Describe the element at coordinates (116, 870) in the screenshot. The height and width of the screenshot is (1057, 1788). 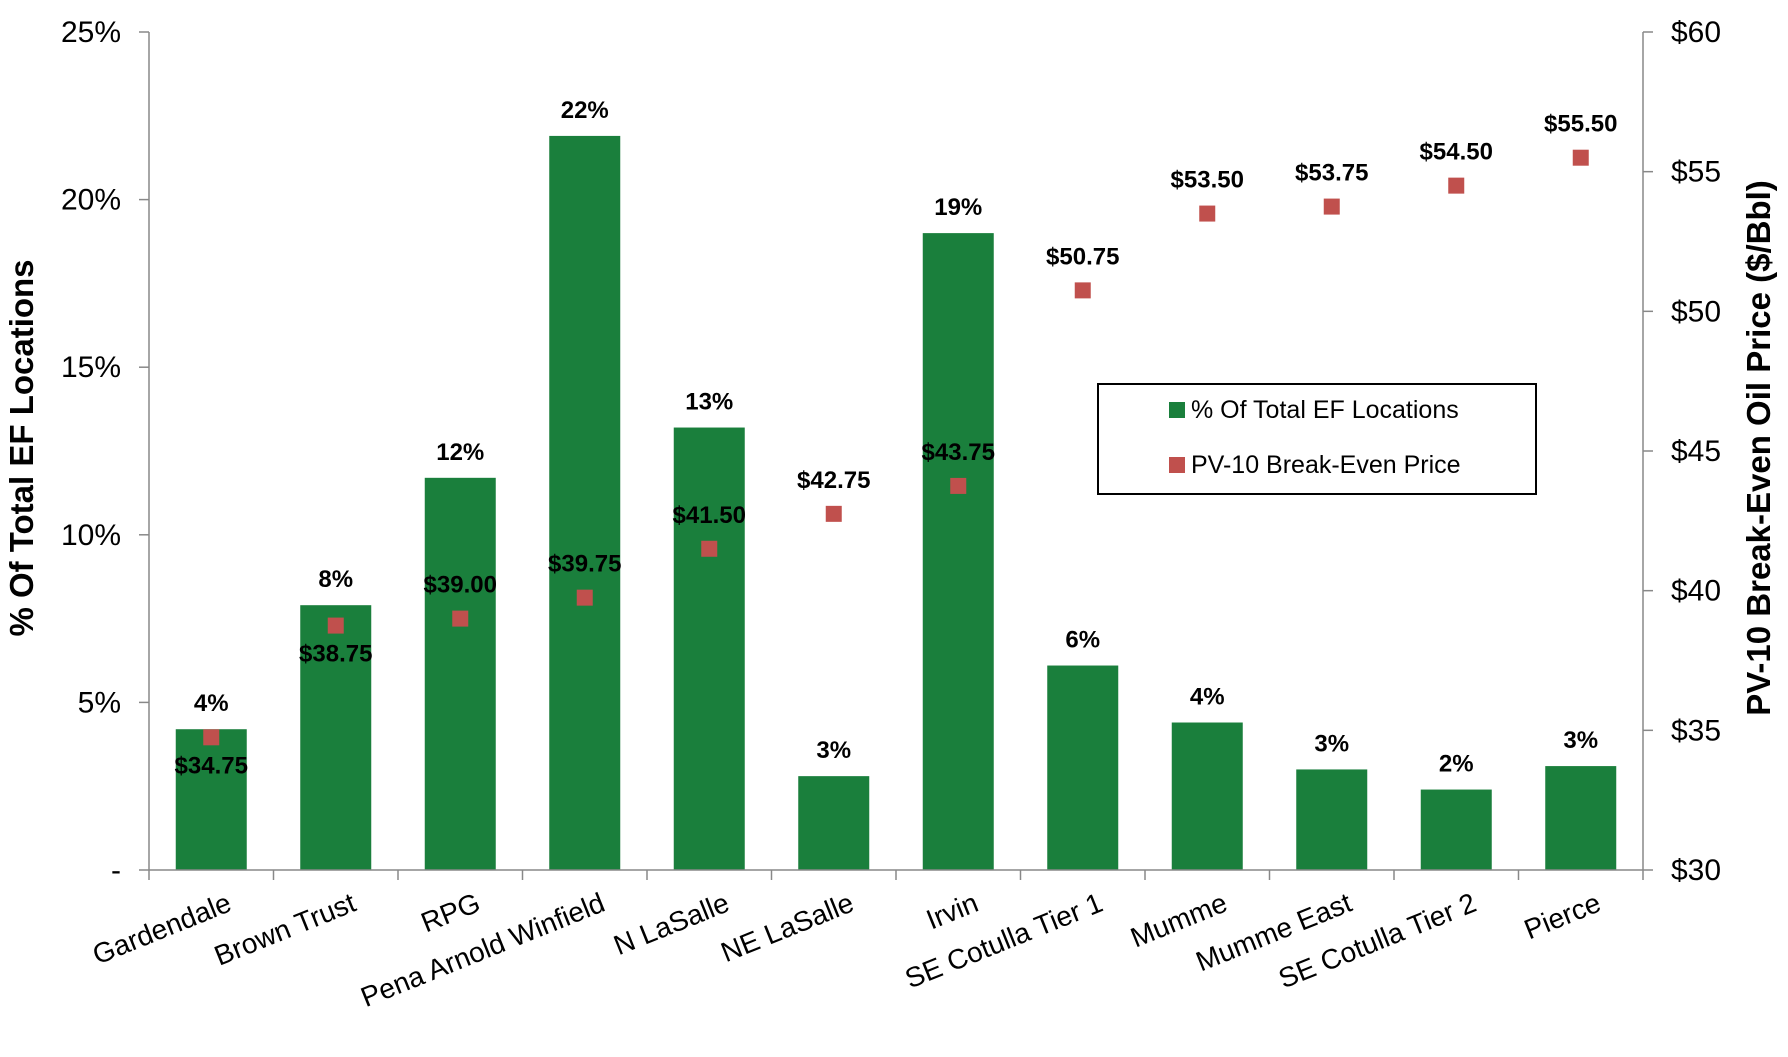
I see `left-tick-label: -` at that location.